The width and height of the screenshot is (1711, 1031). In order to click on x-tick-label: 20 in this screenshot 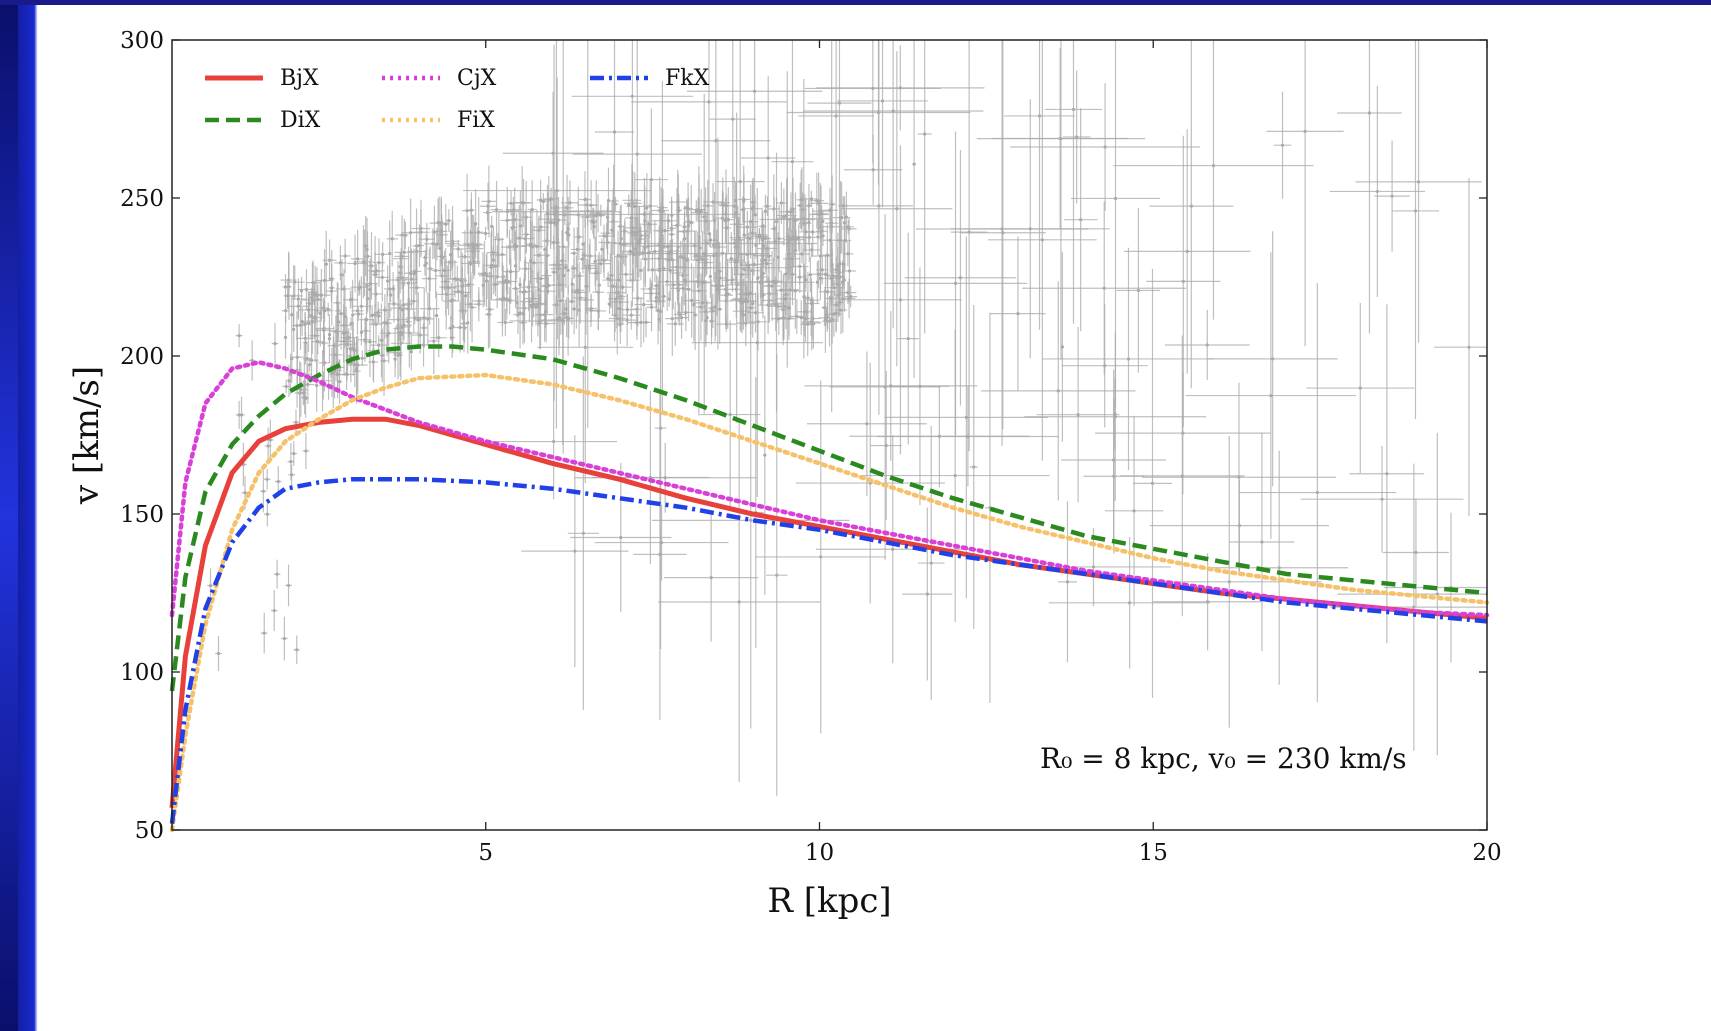, I will do `click(1486, 853)`.